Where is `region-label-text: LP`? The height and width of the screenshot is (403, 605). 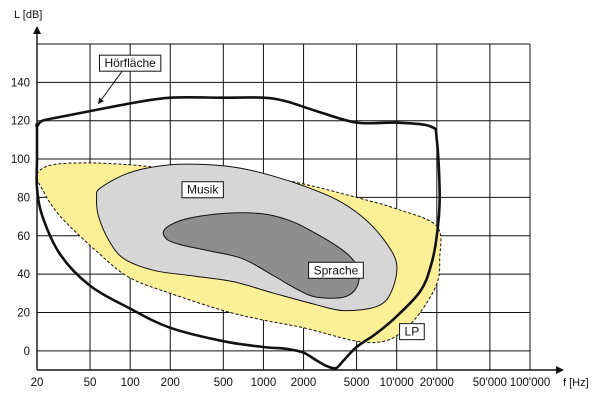 region-label-text: LP is located at coordinates (412, 332).